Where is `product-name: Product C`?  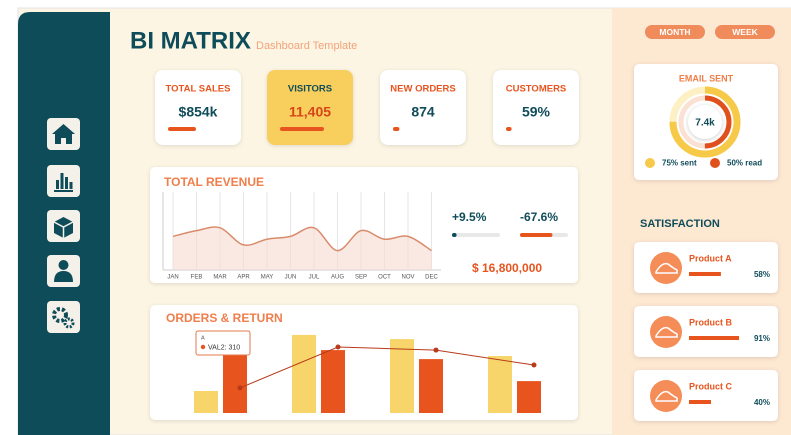 product-name: Product C is located at coordinates (711, 386).